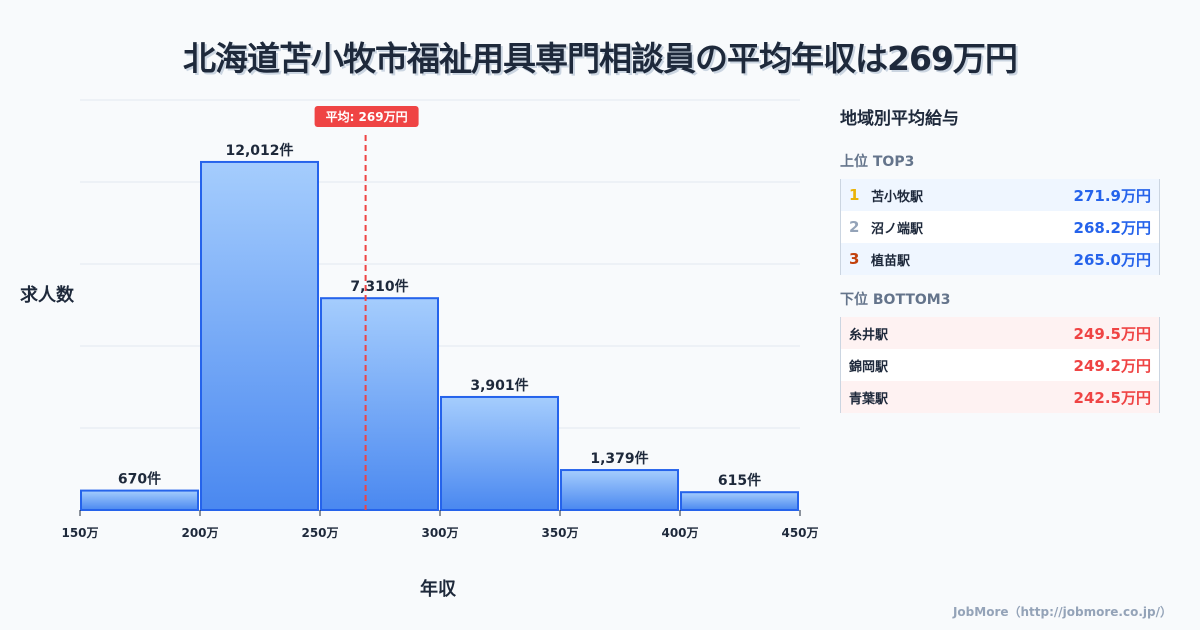  Describe the element at coordinates (869, 399) in the screenshot. I see `station-name: 青葉駅` at that location.